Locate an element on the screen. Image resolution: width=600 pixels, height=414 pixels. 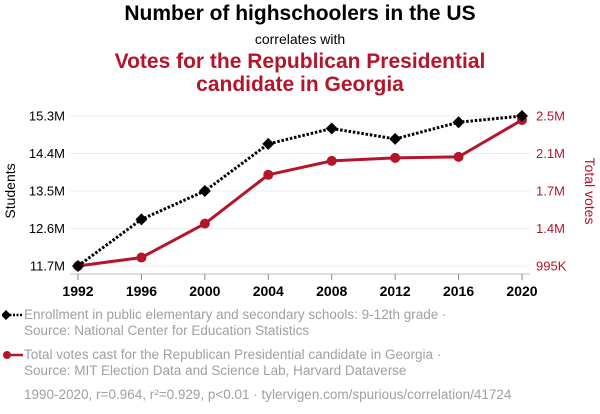
x-tick-label: 2008 is located at coordinates (331, 291).